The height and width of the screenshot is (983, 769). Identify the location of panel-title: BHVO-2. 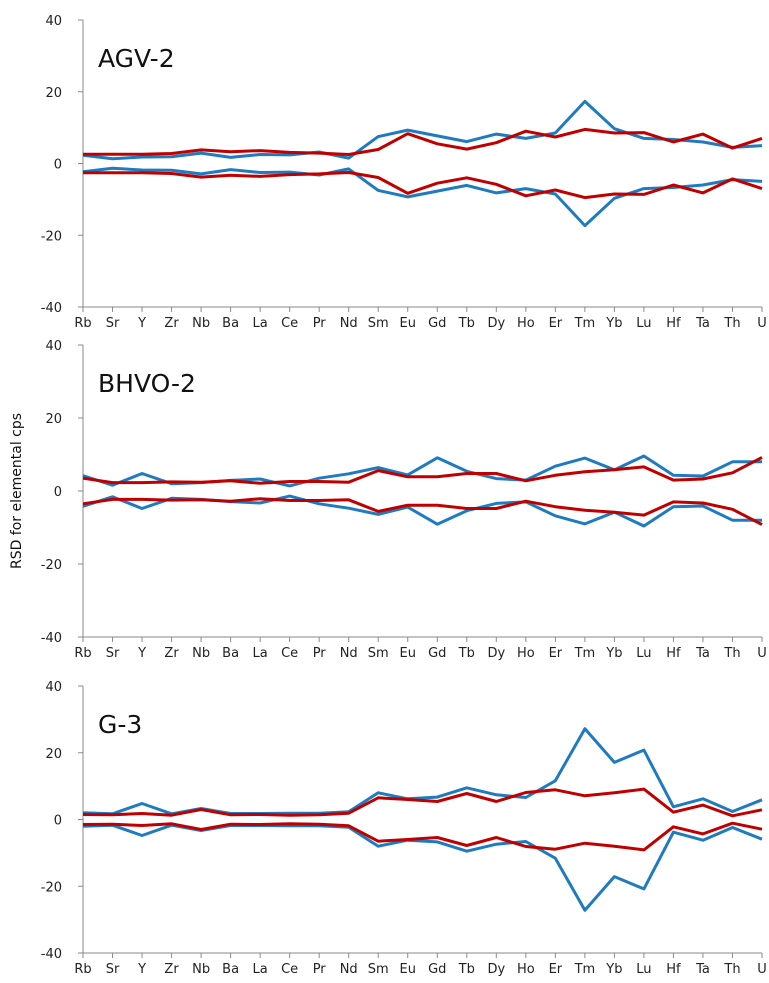
(147, 383).